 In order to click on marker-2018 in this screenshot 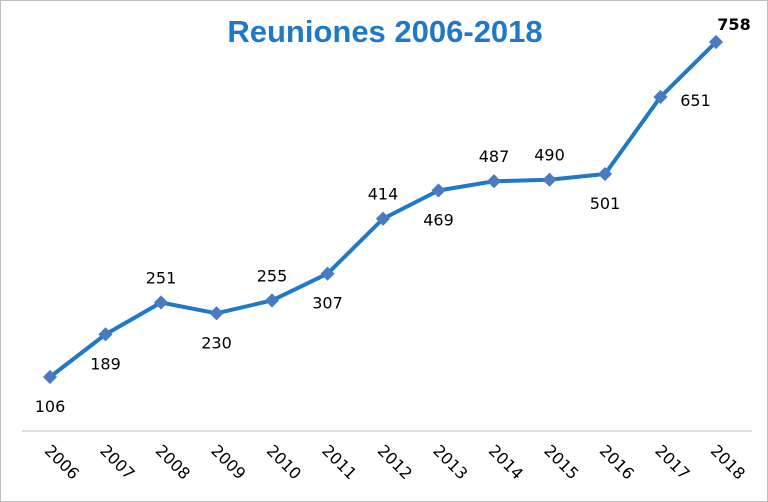, I will do `click(716, 42)`.